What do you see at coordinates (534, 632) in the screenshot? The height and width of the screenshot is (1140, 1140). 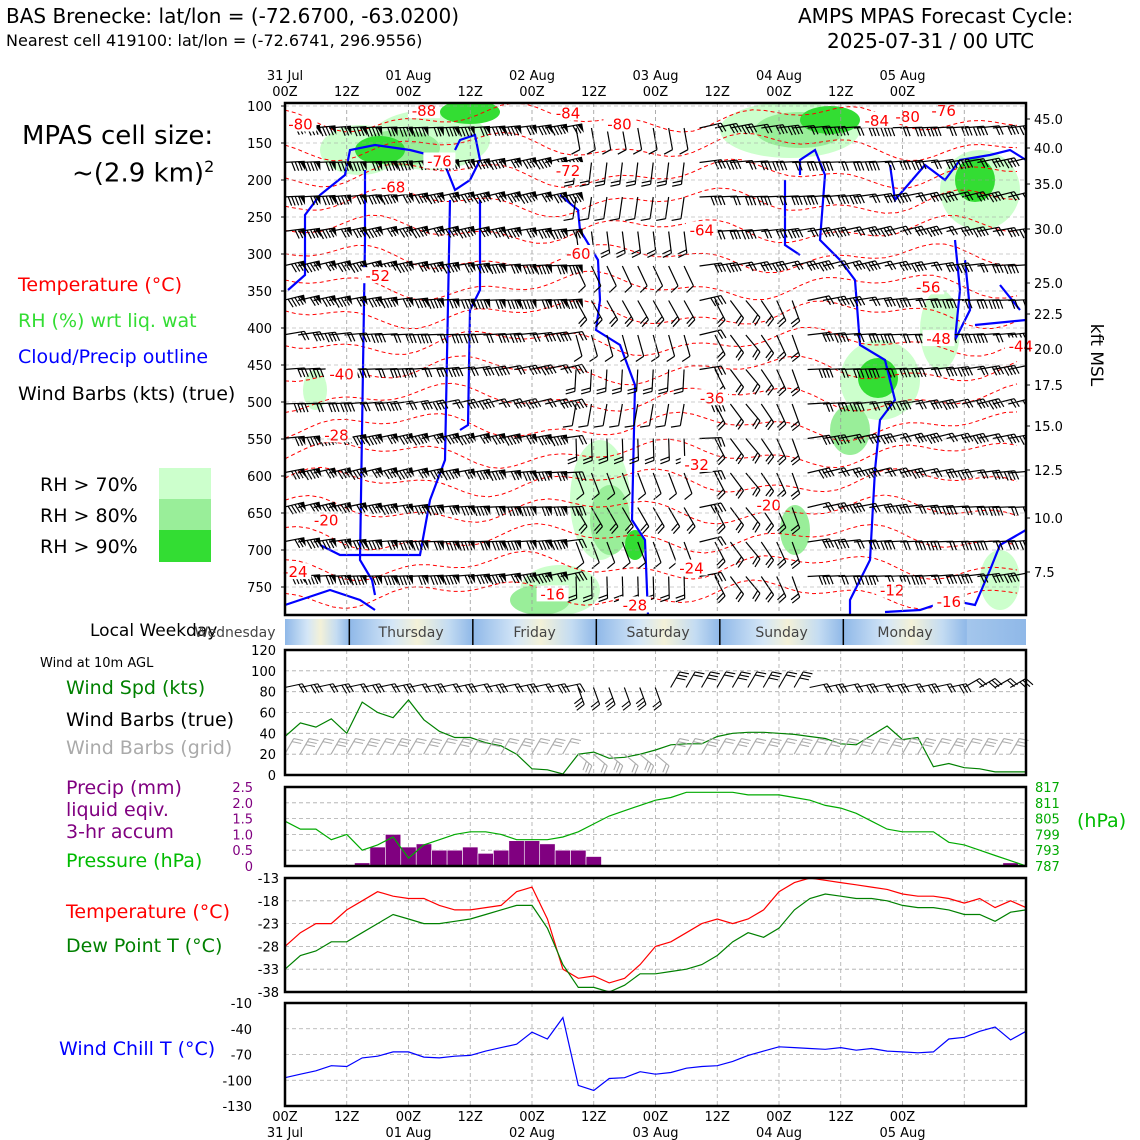 I see `weekday-segment` at bounding box center [534, 632].